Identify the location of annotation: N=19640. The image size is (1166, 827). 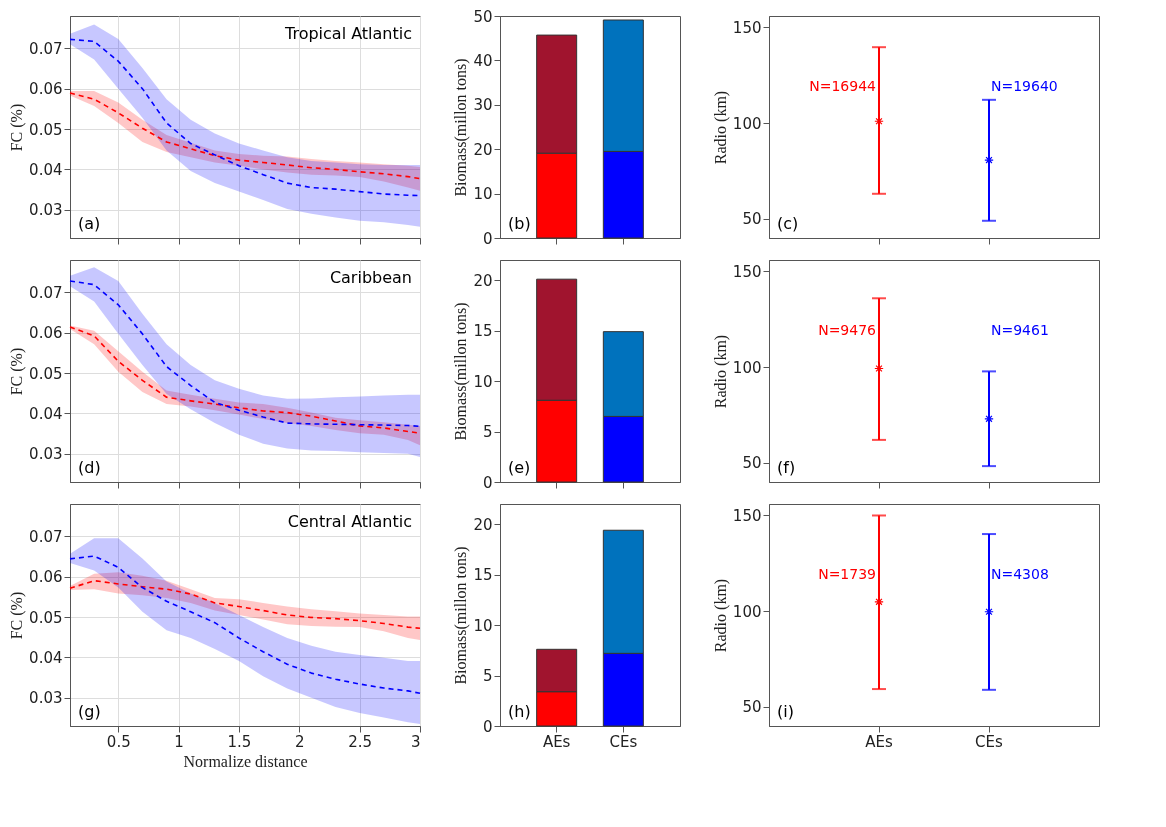
(1024, 86).